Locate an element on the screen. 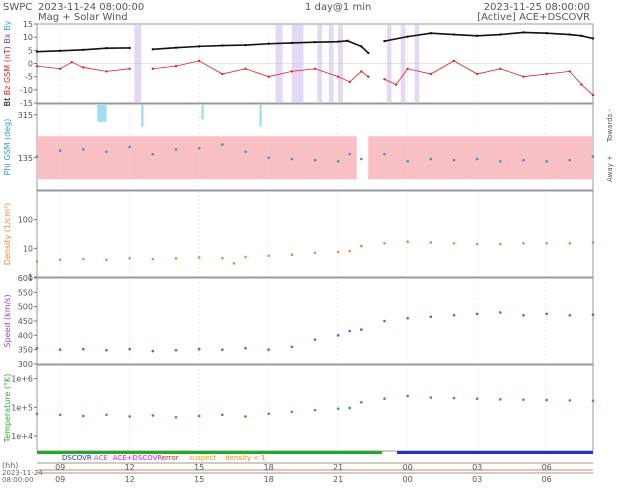 The image size is (640, 488). y-tick-label: 400 is located at coordinates (25, 335).